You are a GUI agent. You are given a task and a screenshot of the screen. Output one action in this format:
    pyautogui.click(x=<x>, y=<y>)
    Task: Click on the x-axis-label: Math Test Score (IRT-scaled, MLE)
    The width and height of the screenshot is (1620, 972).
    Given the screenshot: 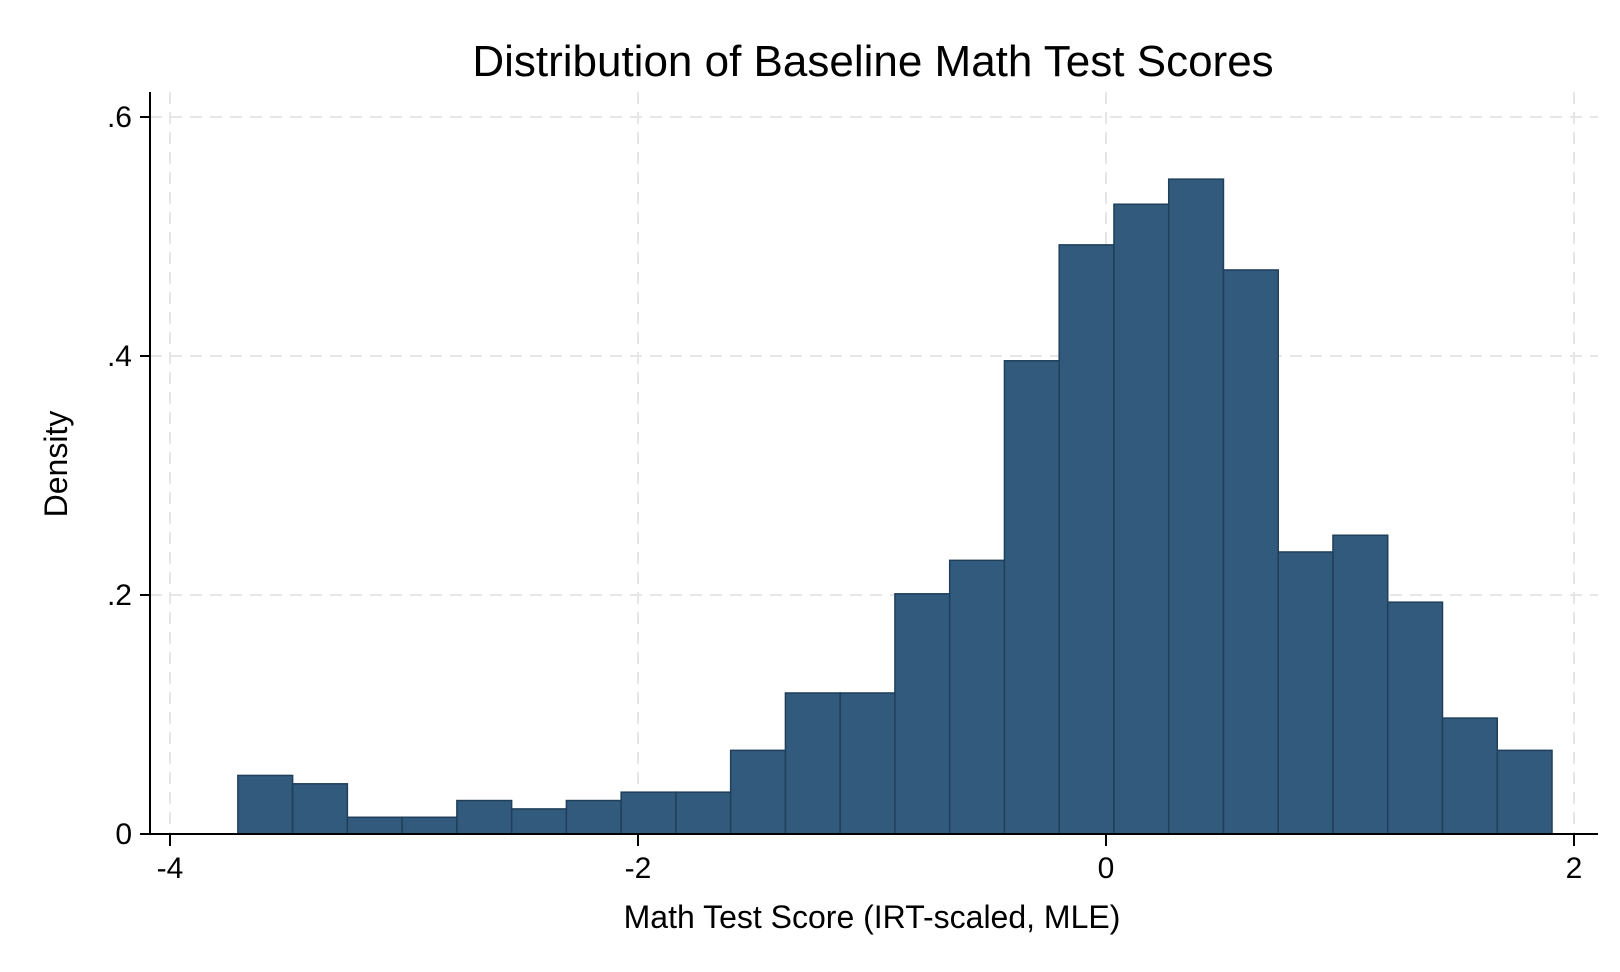 What is the action you would take?
    pyautogui.click(x=872, y=917)
    